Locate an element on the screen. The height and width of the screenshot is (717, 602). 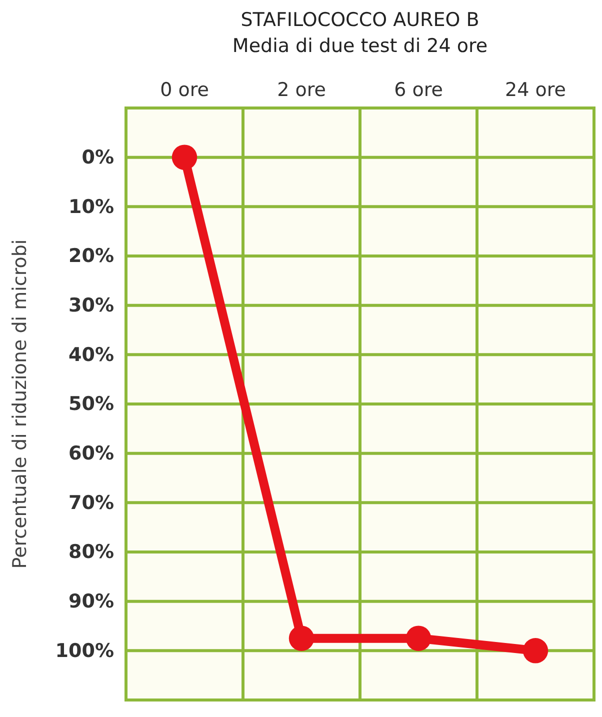
chart-title: STAFILOCOCCO AUREO B is located at coordinates (360, 20).